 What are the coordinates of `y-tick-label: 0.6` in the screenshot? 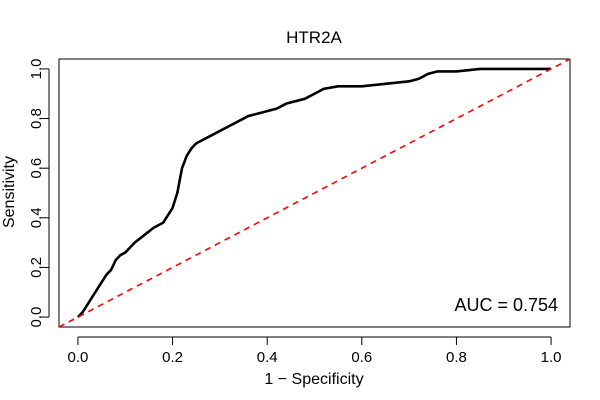 It's located at (36, 168).